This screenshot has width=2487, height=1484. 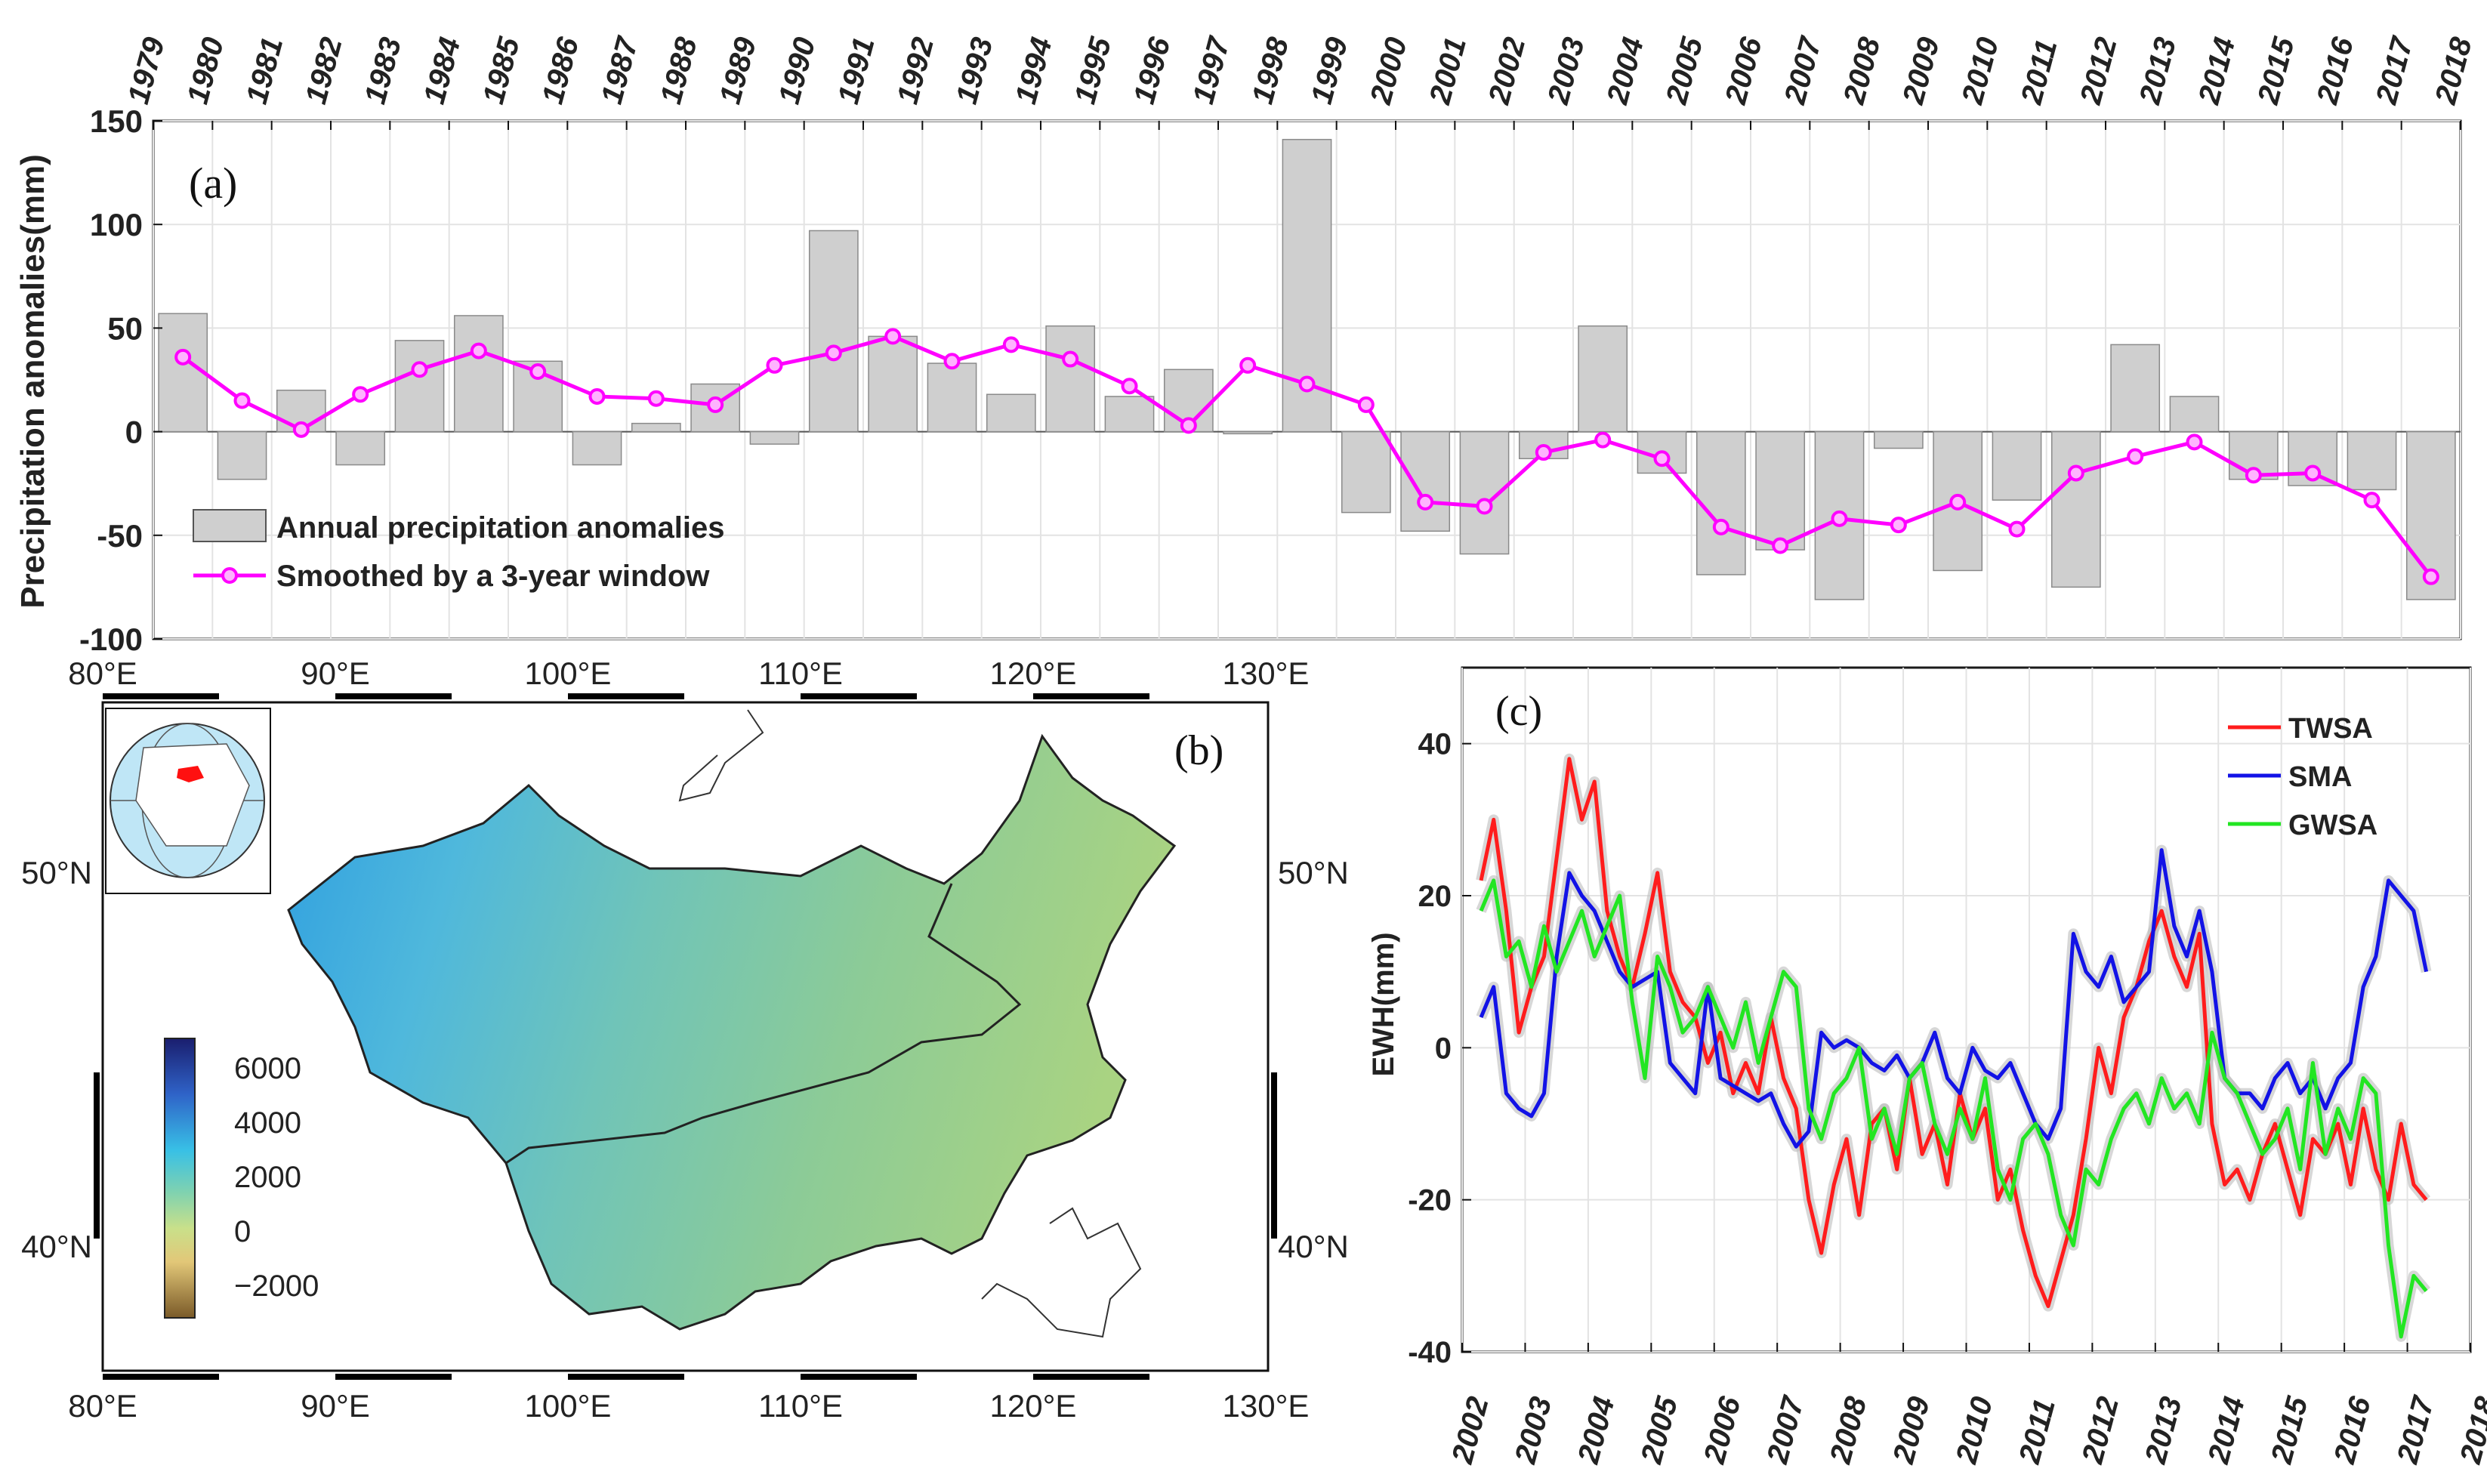 I want to click on panel-c-y-tick-label: 20, so click(x=1435, y=896).